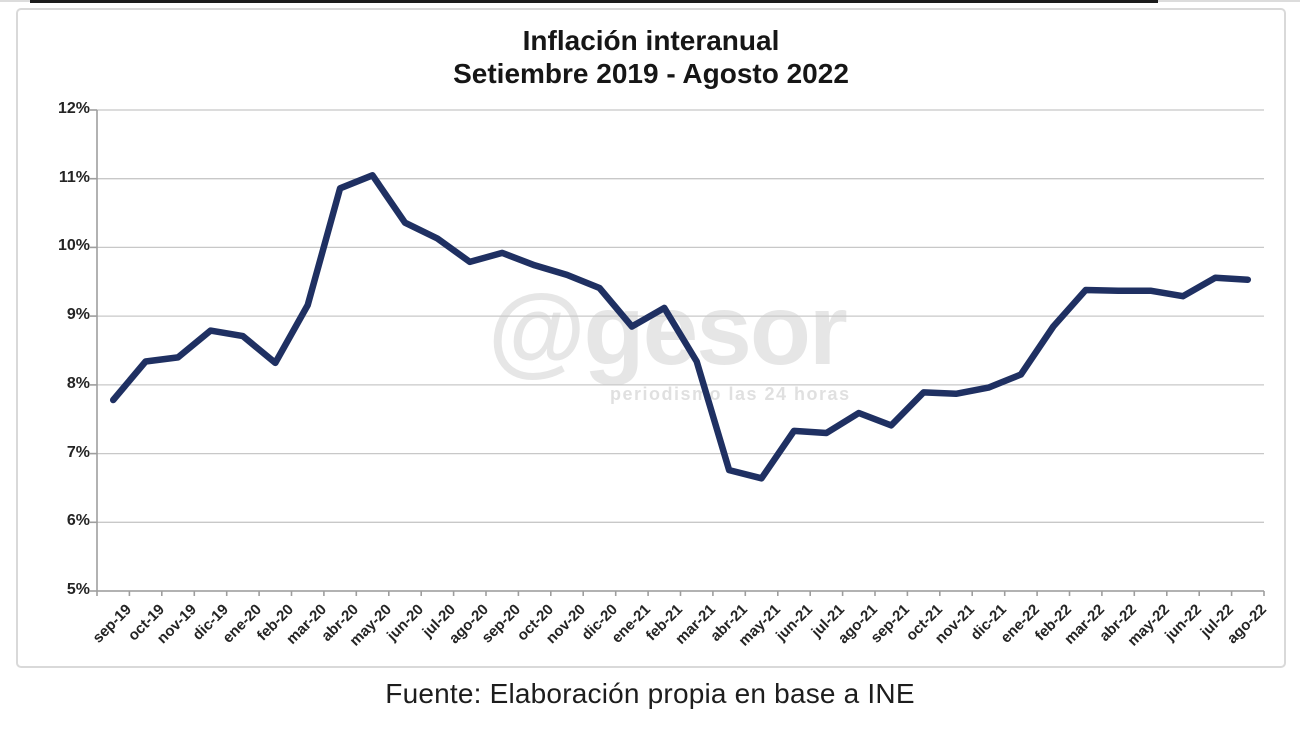 The width and height of the screenshot is (1300, 731). What do you see at coordinates (74, 177) in the screenshot?
I see `y-axis-tick-label: 11%` at bounding box center [74, 177].